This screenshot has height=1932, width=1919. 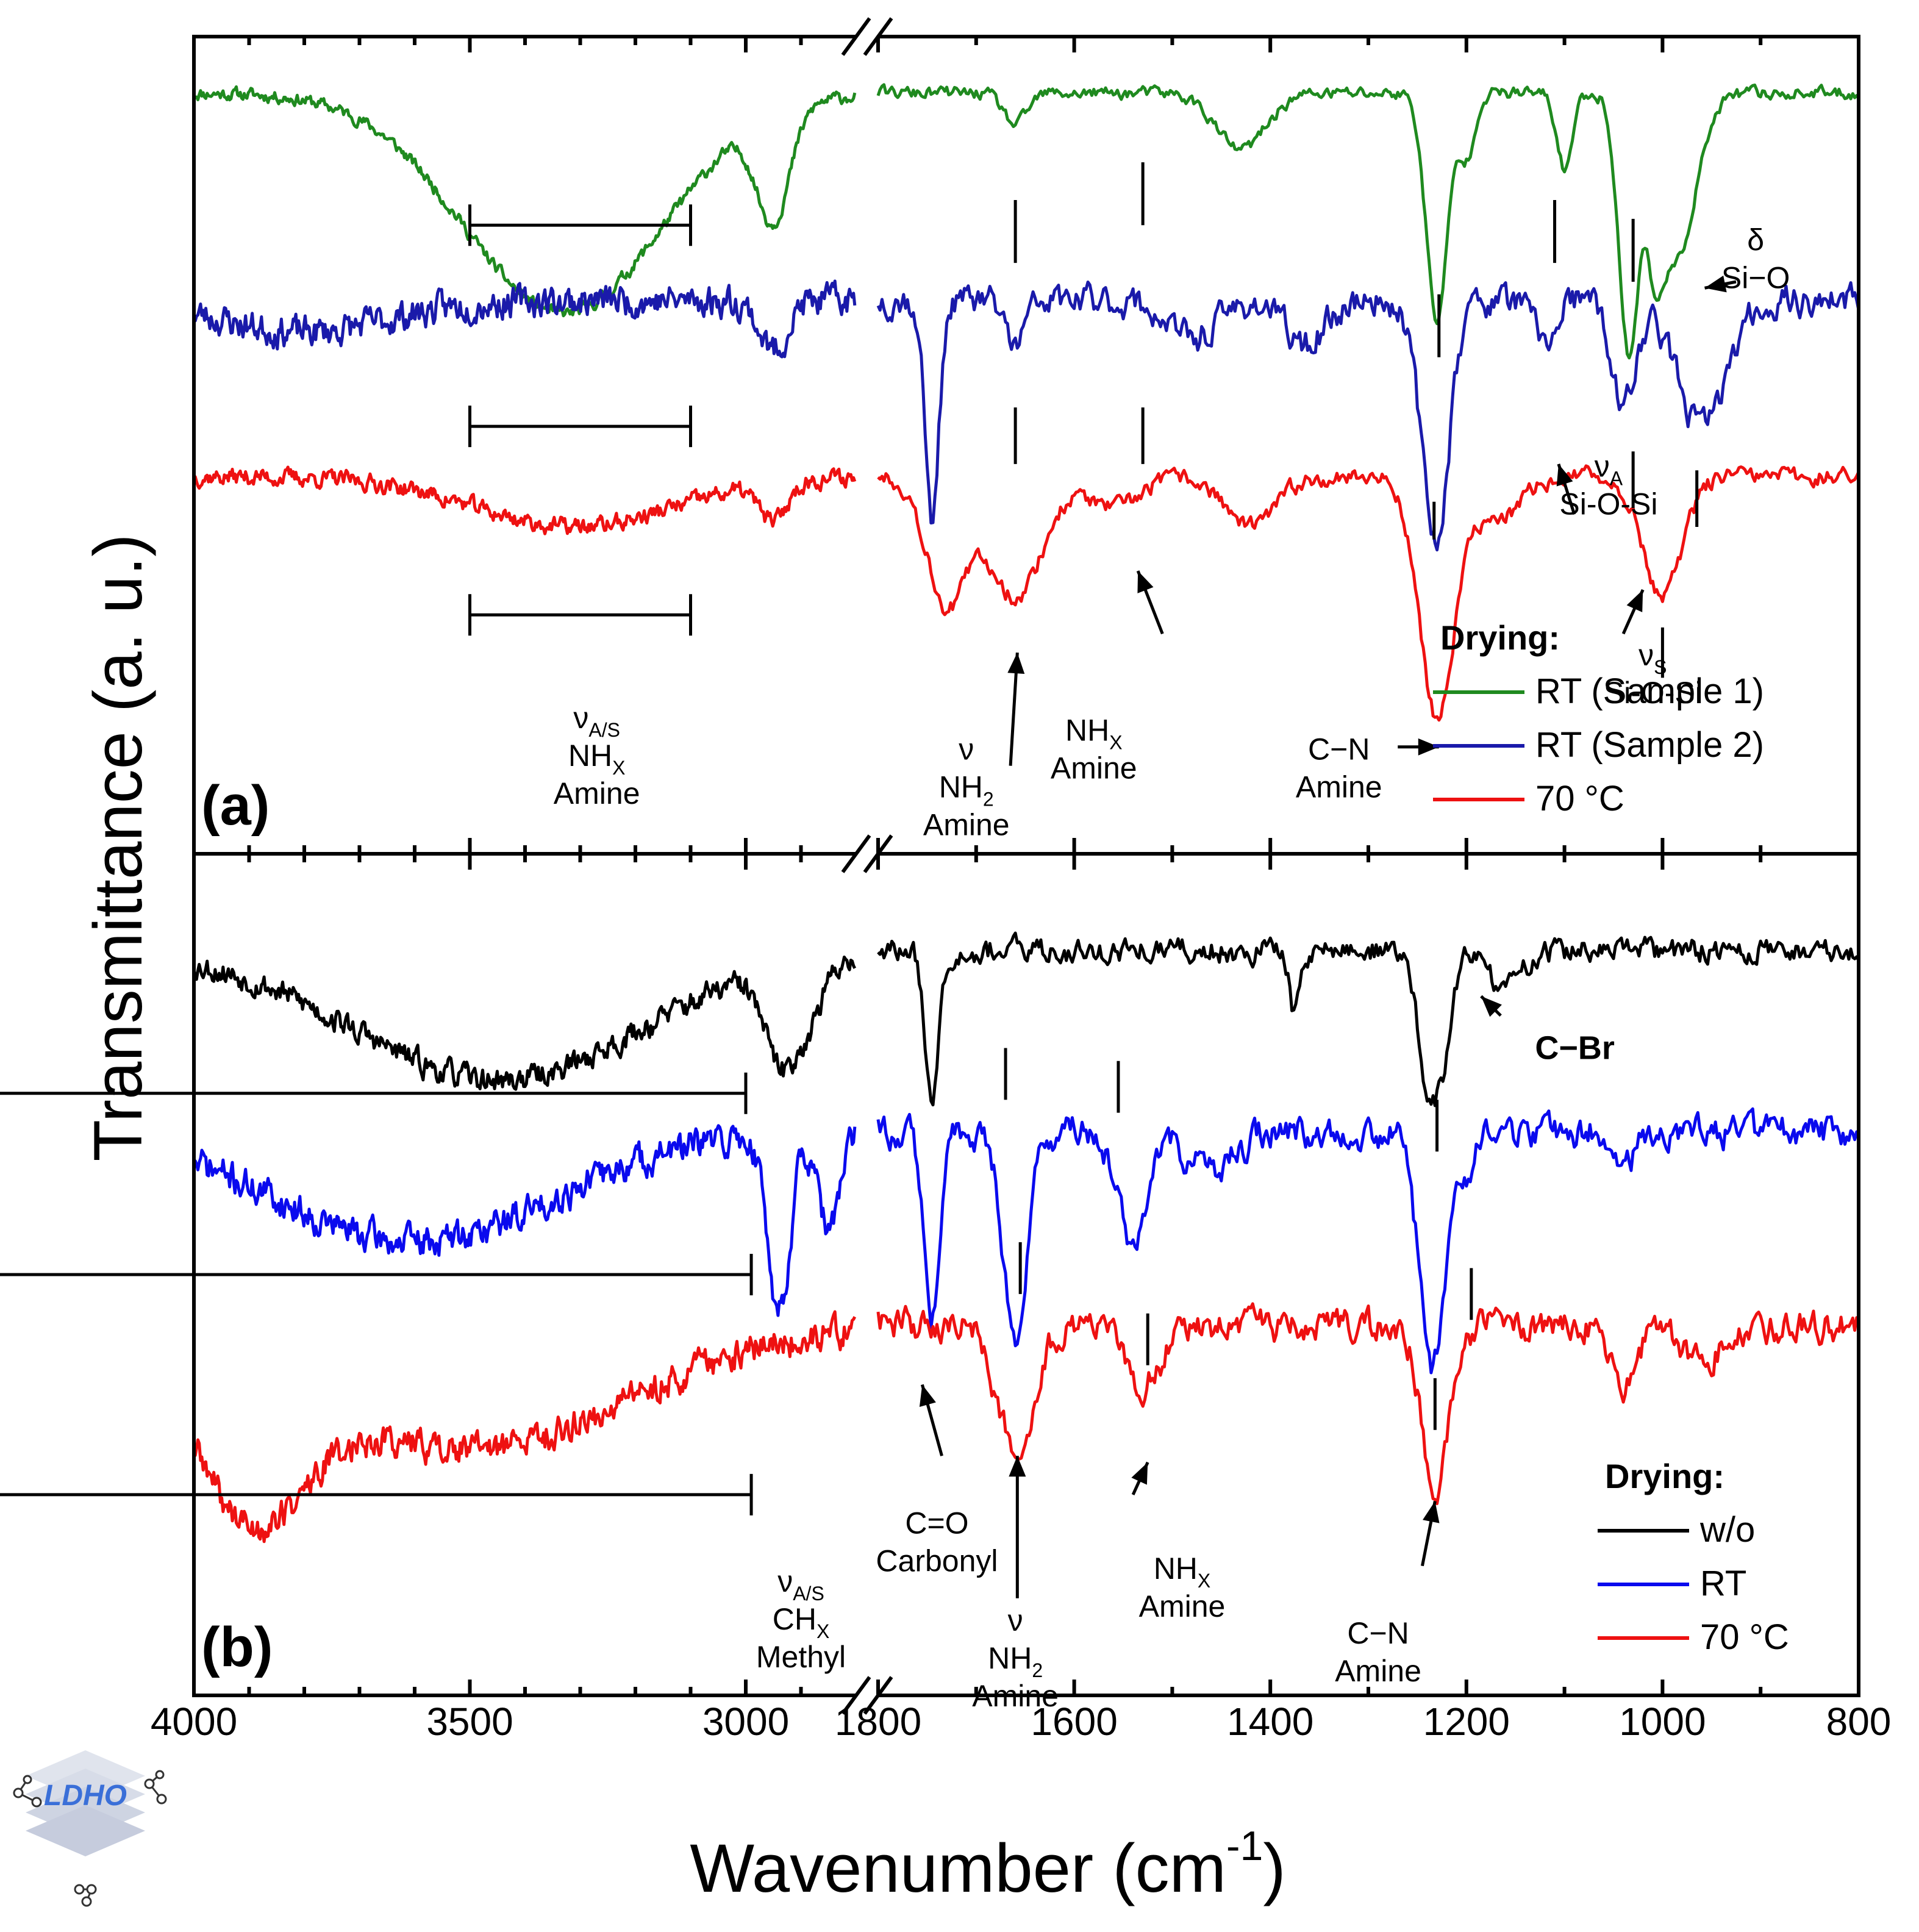 I want to click on annotation-line-0: ν, so click(x=1015, y=1620).